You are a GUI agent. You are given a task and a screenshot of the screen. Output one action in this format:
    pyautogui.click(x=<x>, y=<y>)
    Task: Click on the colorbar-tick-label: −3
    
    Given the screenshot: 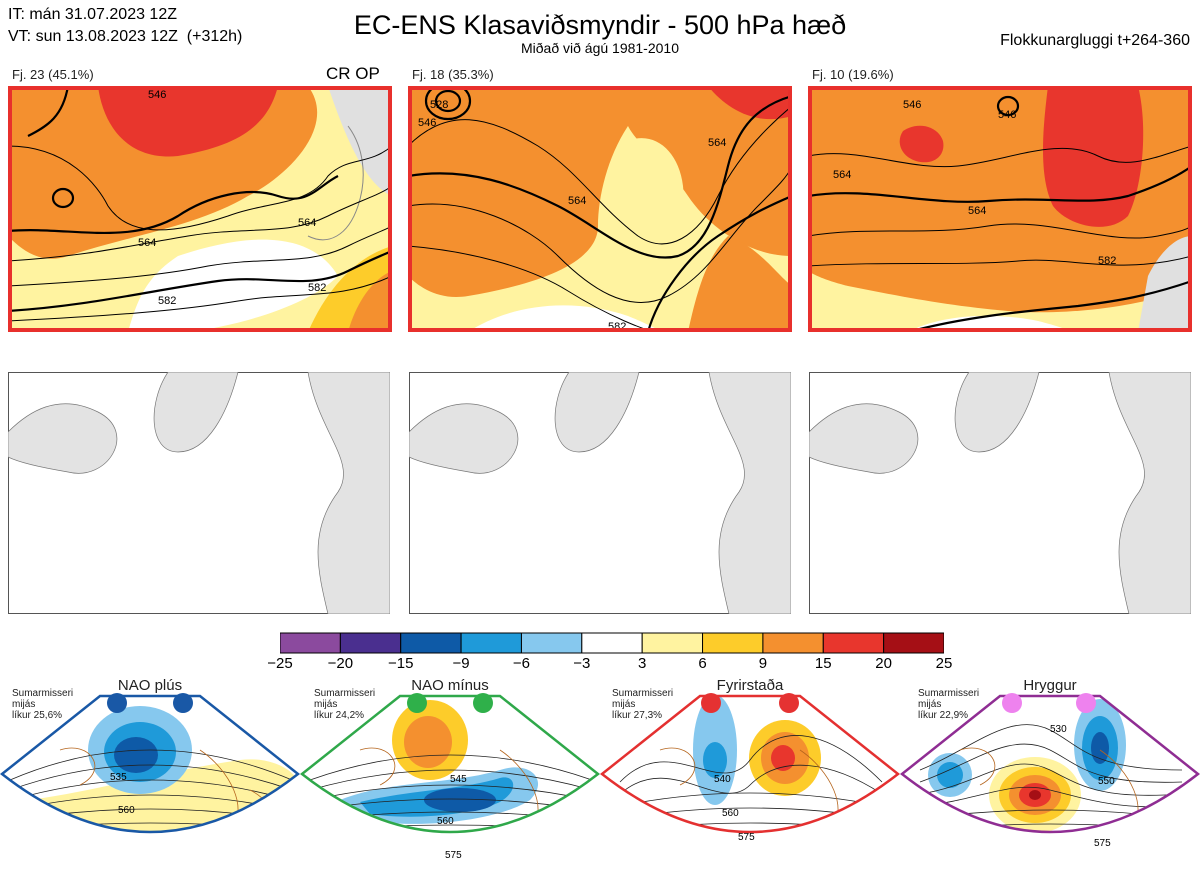 What is the action you would take?
    pyautogui.click(x=582, y=663)
    